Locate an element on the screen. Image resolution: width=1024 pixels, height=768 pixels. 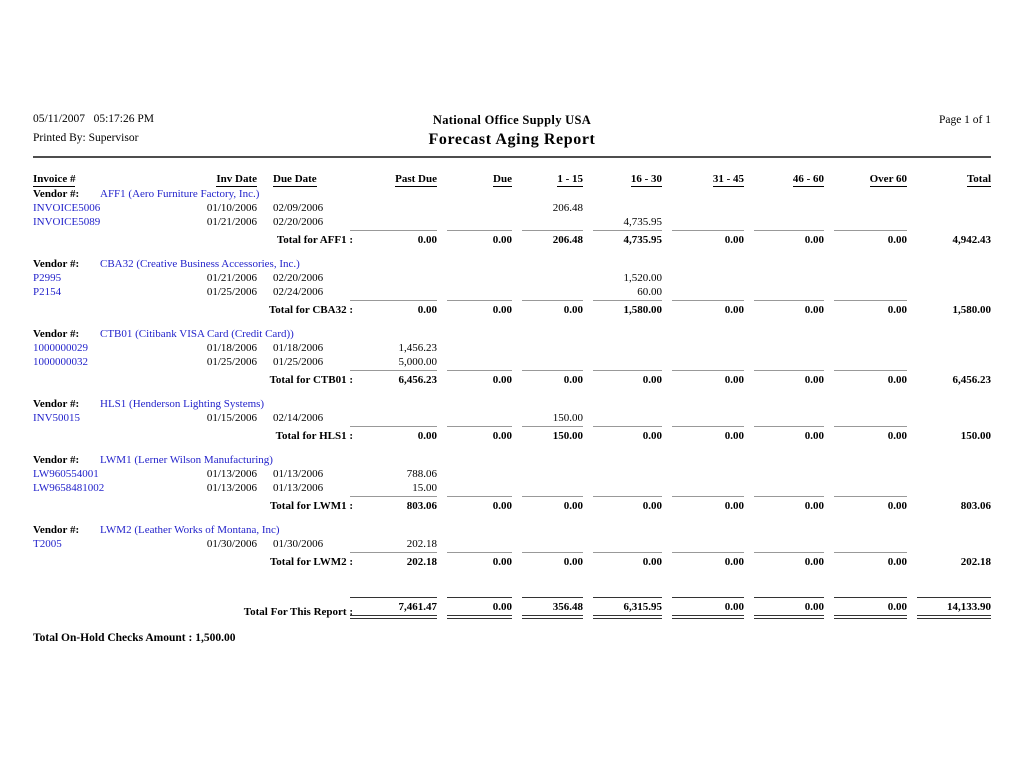
amount-past-due is located at coordinates (388, 292).